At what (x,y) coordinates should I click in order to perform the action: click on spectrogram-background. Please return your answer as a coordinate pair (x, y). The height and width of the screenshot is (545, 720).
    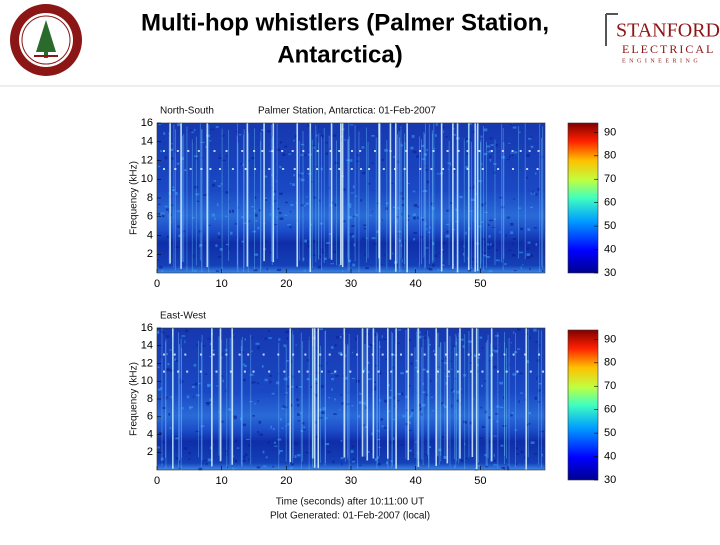
    Looking at the image, I should click on (351, 198).